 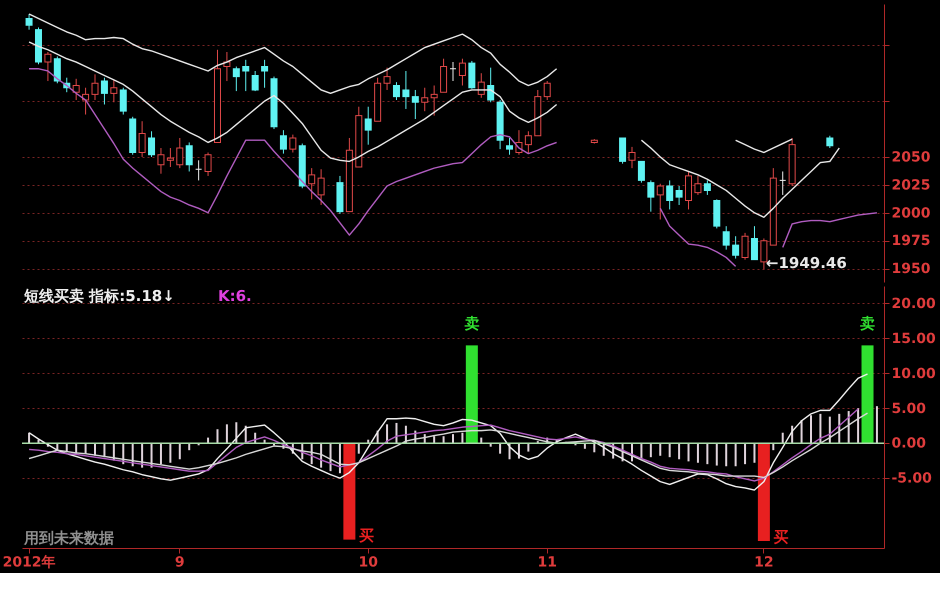 What do you see at coordinates (909, 444) in the screenshot?
I see `y-tick-label: 0.00` at bounding box center [909, 444].